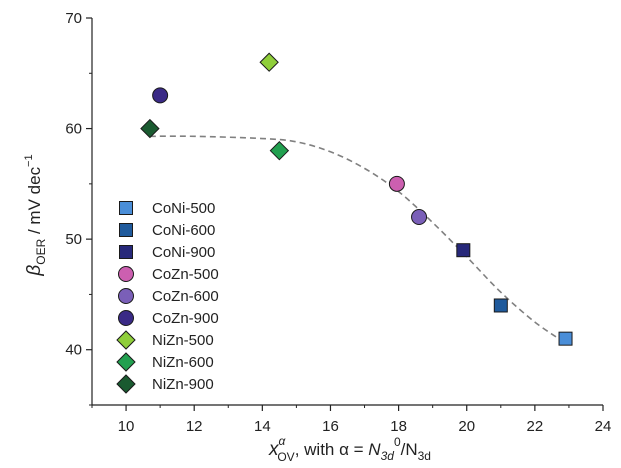 Image resolution: width=621 pixels, height=468 pixels. Describe the element at coordinates (73, 129) in the screenshot. I see `y-tick-label: 60` at that location.